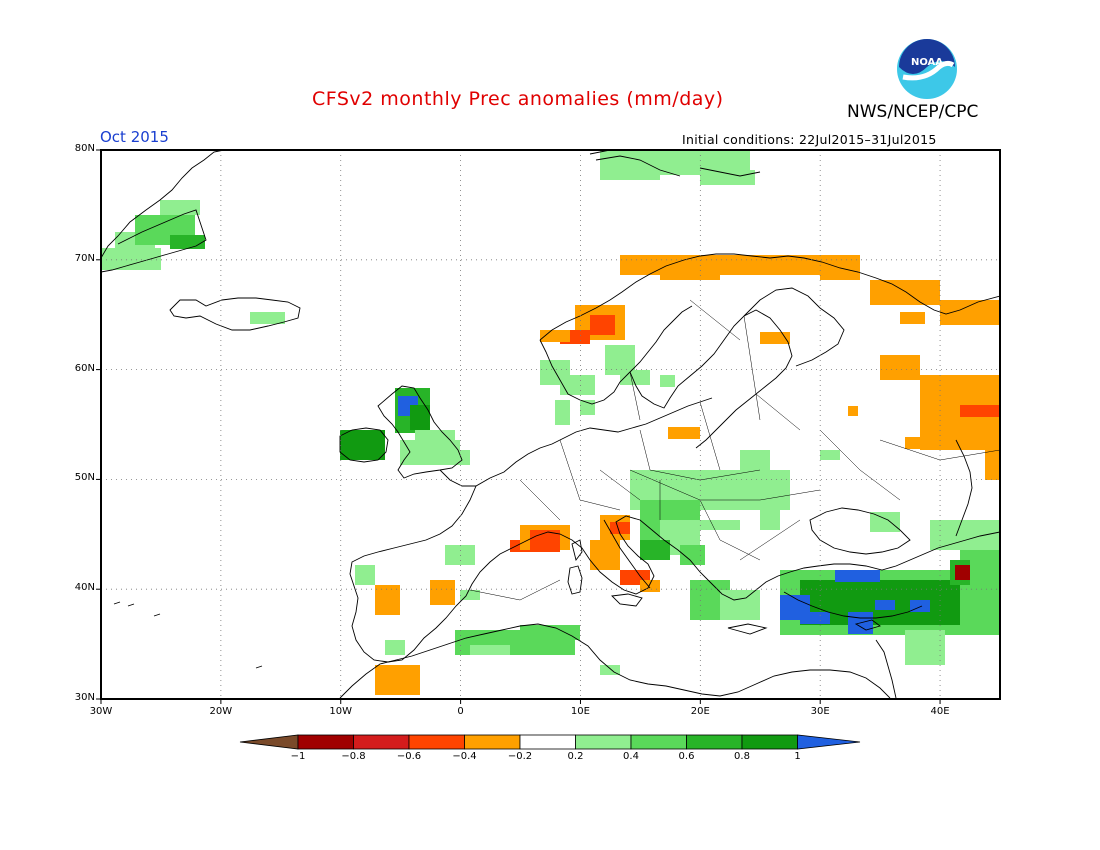 This screenshot has width=1100, height=850. Describe the element at coordinates (575, 580) in the screenshot. I see `coast-sardinia` at that location.